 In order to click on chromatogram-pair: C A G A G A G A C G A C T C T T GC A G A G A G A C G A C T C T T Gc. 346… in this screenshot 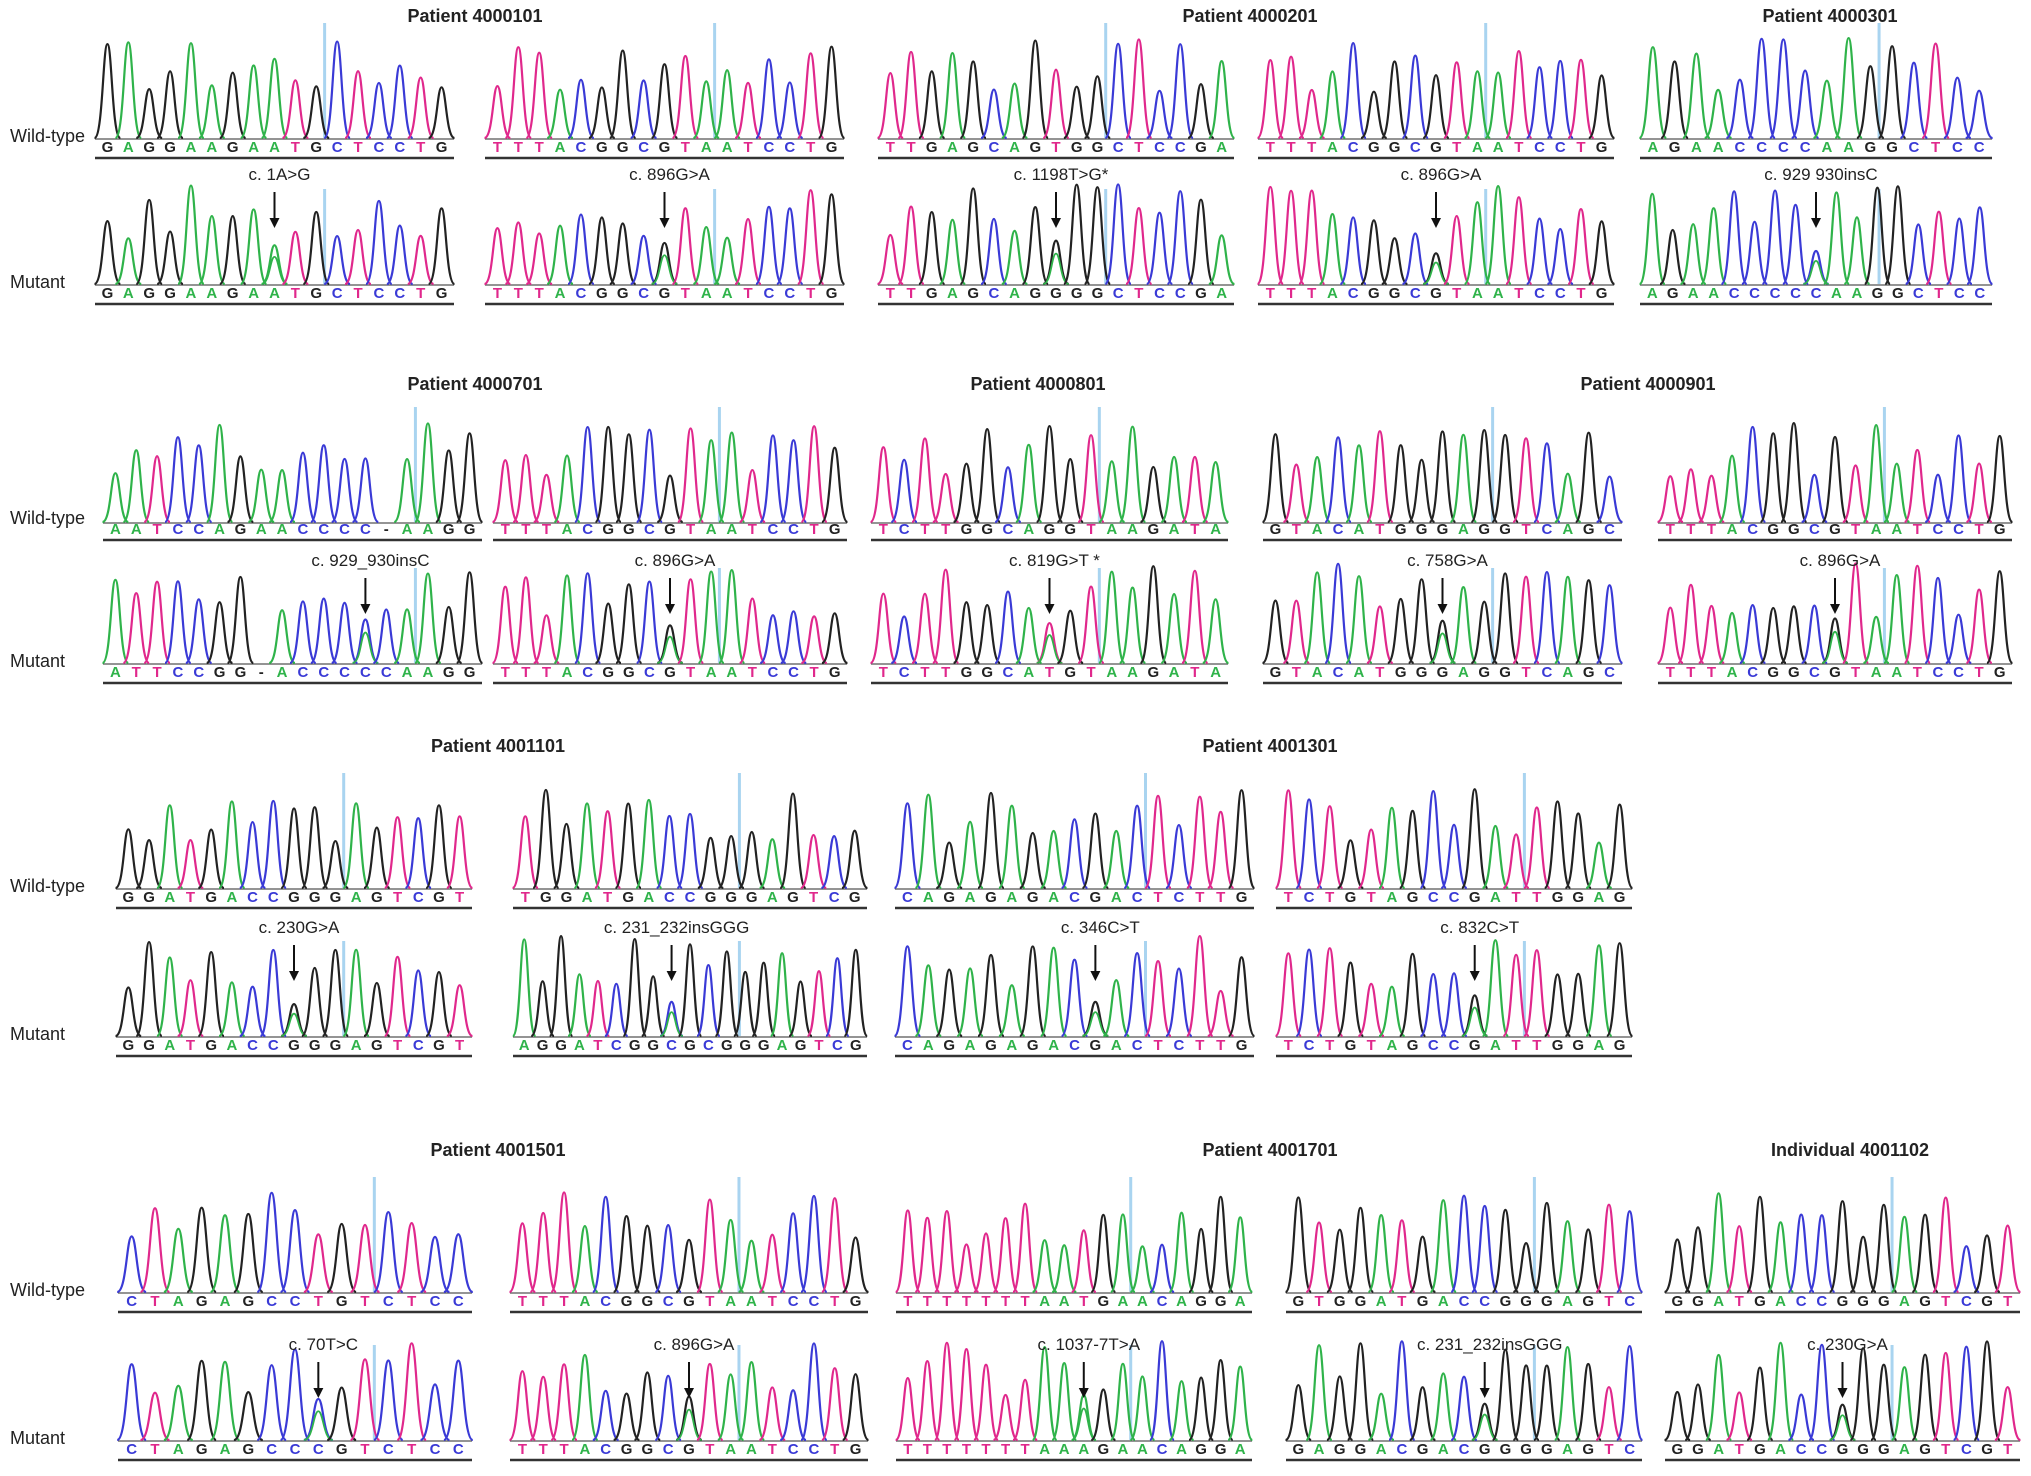, I will do `click(1074, 915)`.